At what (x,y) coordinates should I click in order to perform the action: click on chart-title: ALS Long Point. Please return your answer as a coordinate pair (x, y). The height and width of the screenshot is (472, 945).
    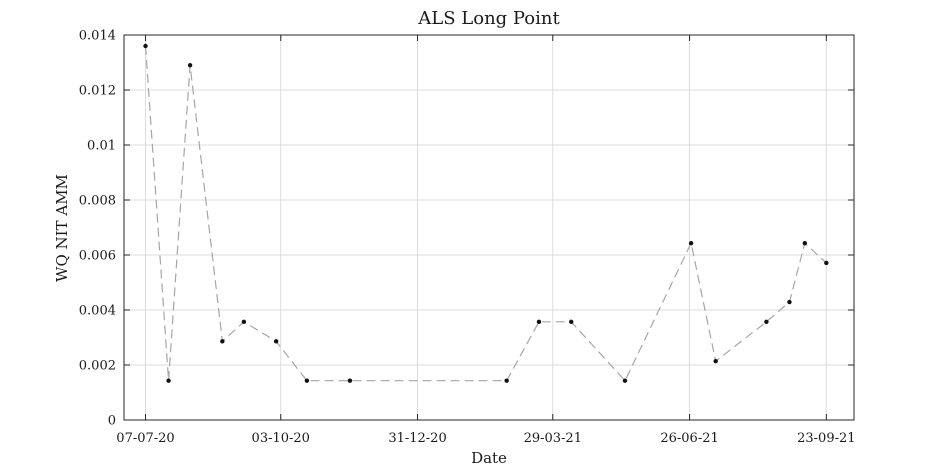
    Looking at the image, I should click on (488, 18).